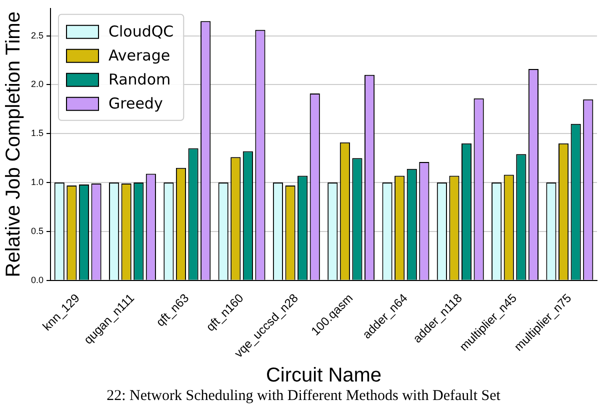 The height and width of the screenshot is (406, 607). Describe the element at coordinates (37, 279) in the screenshot. I see `y-tick-label: 0.0` at that location.